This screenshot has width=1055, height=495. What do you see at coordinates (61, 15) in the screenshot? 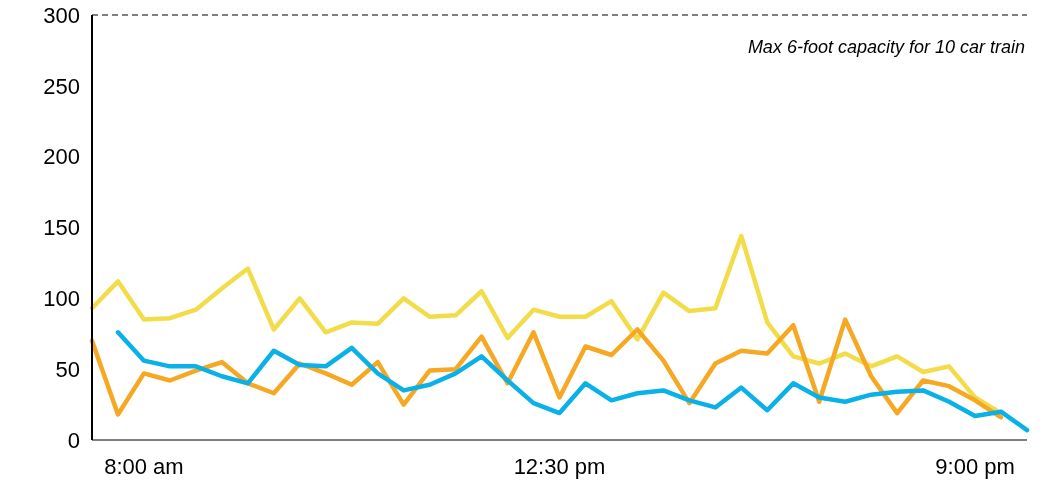
I see `y-tick-label: 300` at bounding box center [61, 15].